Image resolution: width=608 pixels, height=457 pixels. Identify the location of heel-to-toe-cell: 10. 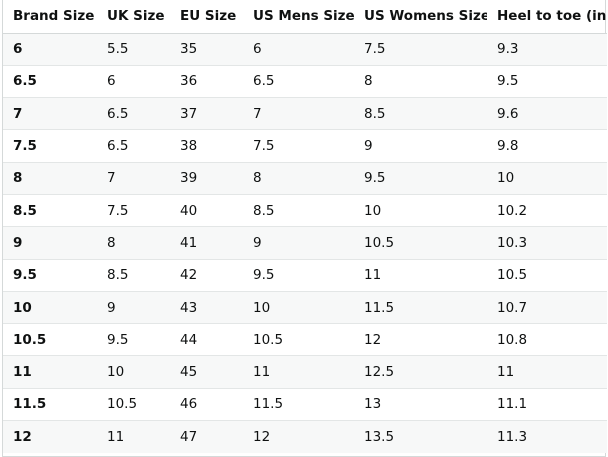
(506, 178).